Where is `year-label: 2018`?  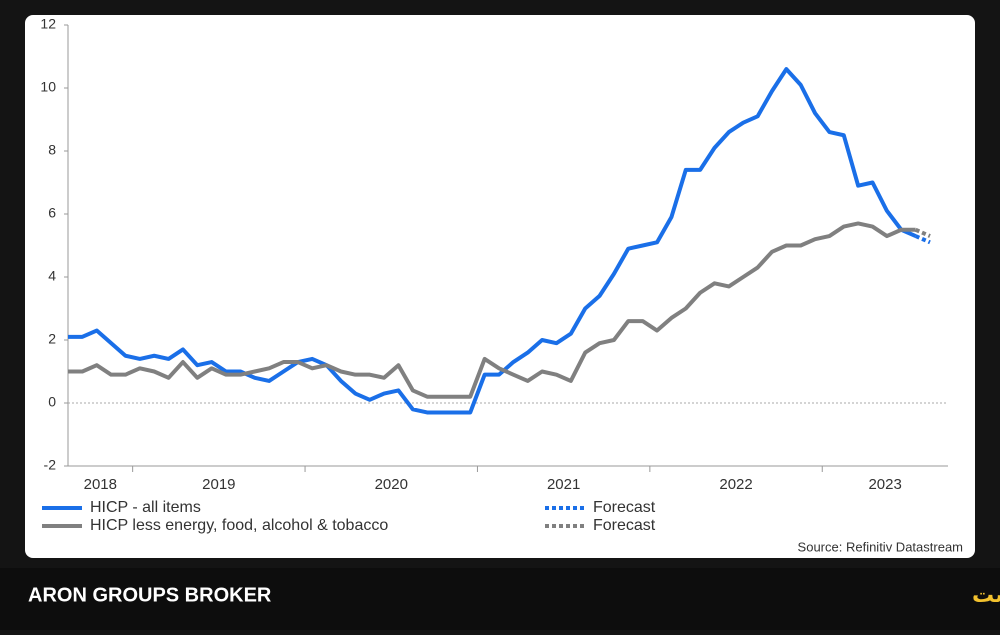 year-label: 2018 is located at coordinates (100, 484).